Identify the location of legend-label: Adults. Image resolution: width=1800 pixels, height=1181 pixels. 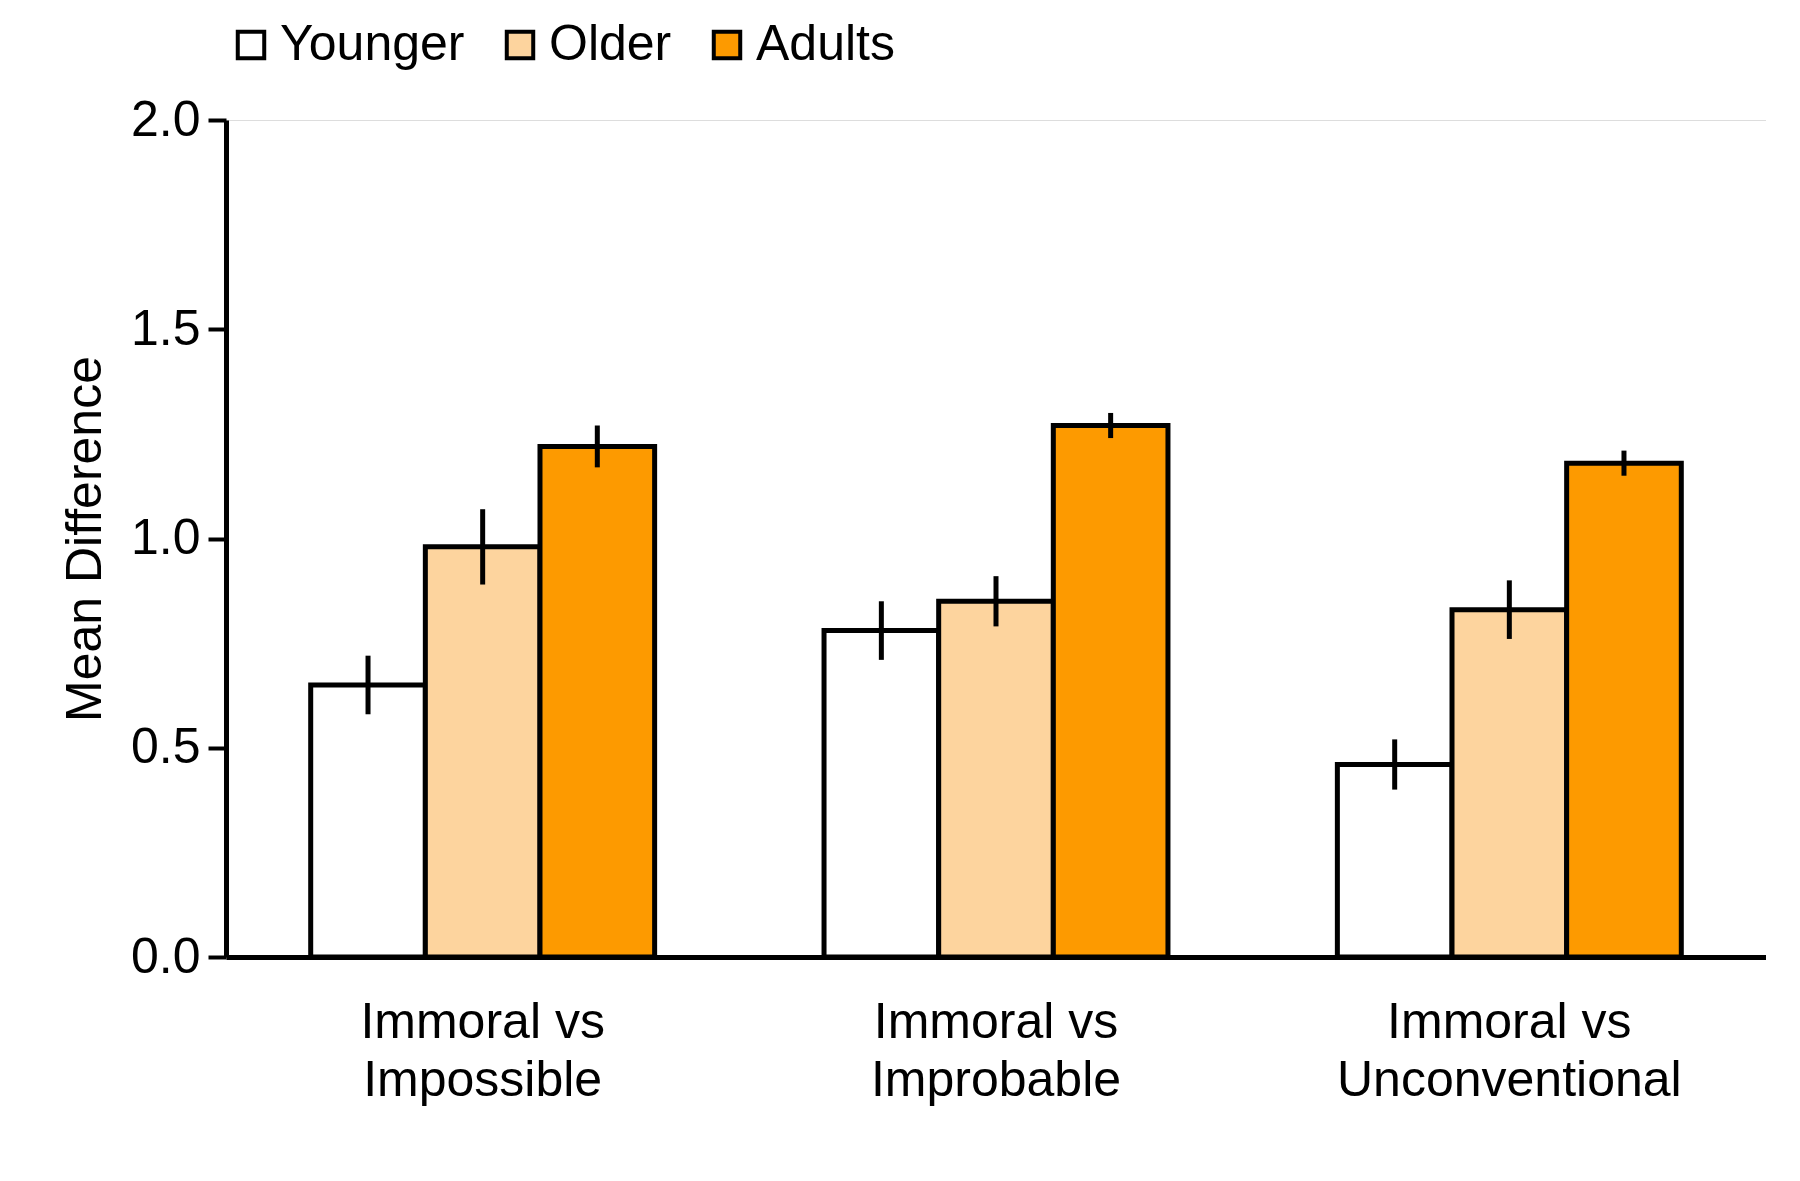
(825, 43).